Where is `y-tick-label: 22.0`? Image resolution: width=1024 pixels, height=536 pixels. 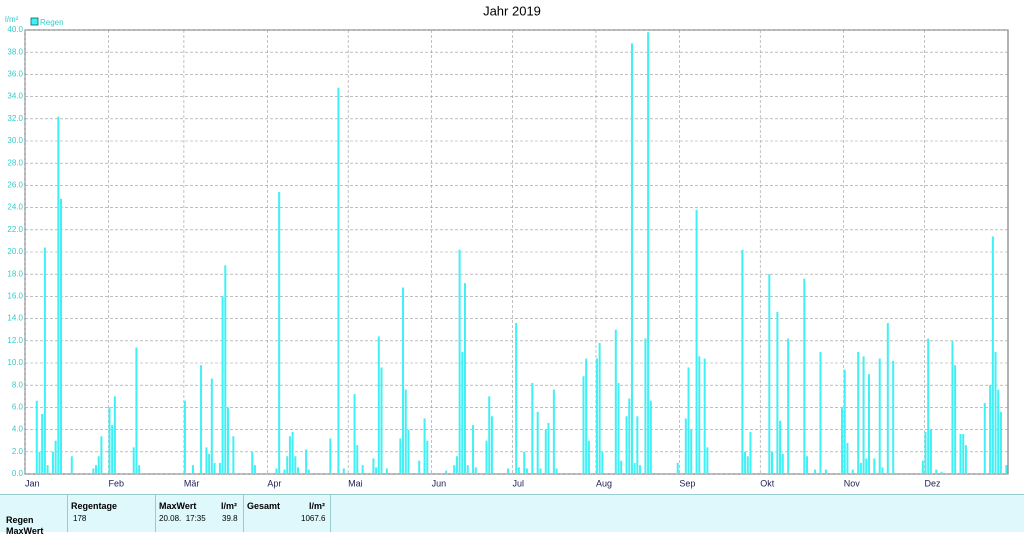
y-tick-label: 22.0 is located at coordinates (15, 229).